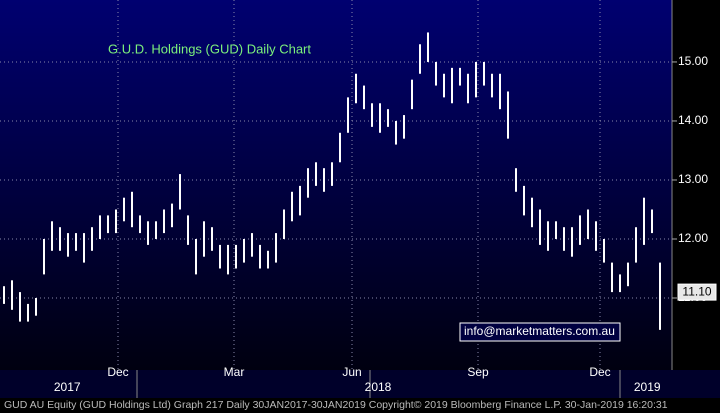 The width and height of the screenshot is (720, 413). I want to click on x-tick-label: Mar, so click(234, 372).